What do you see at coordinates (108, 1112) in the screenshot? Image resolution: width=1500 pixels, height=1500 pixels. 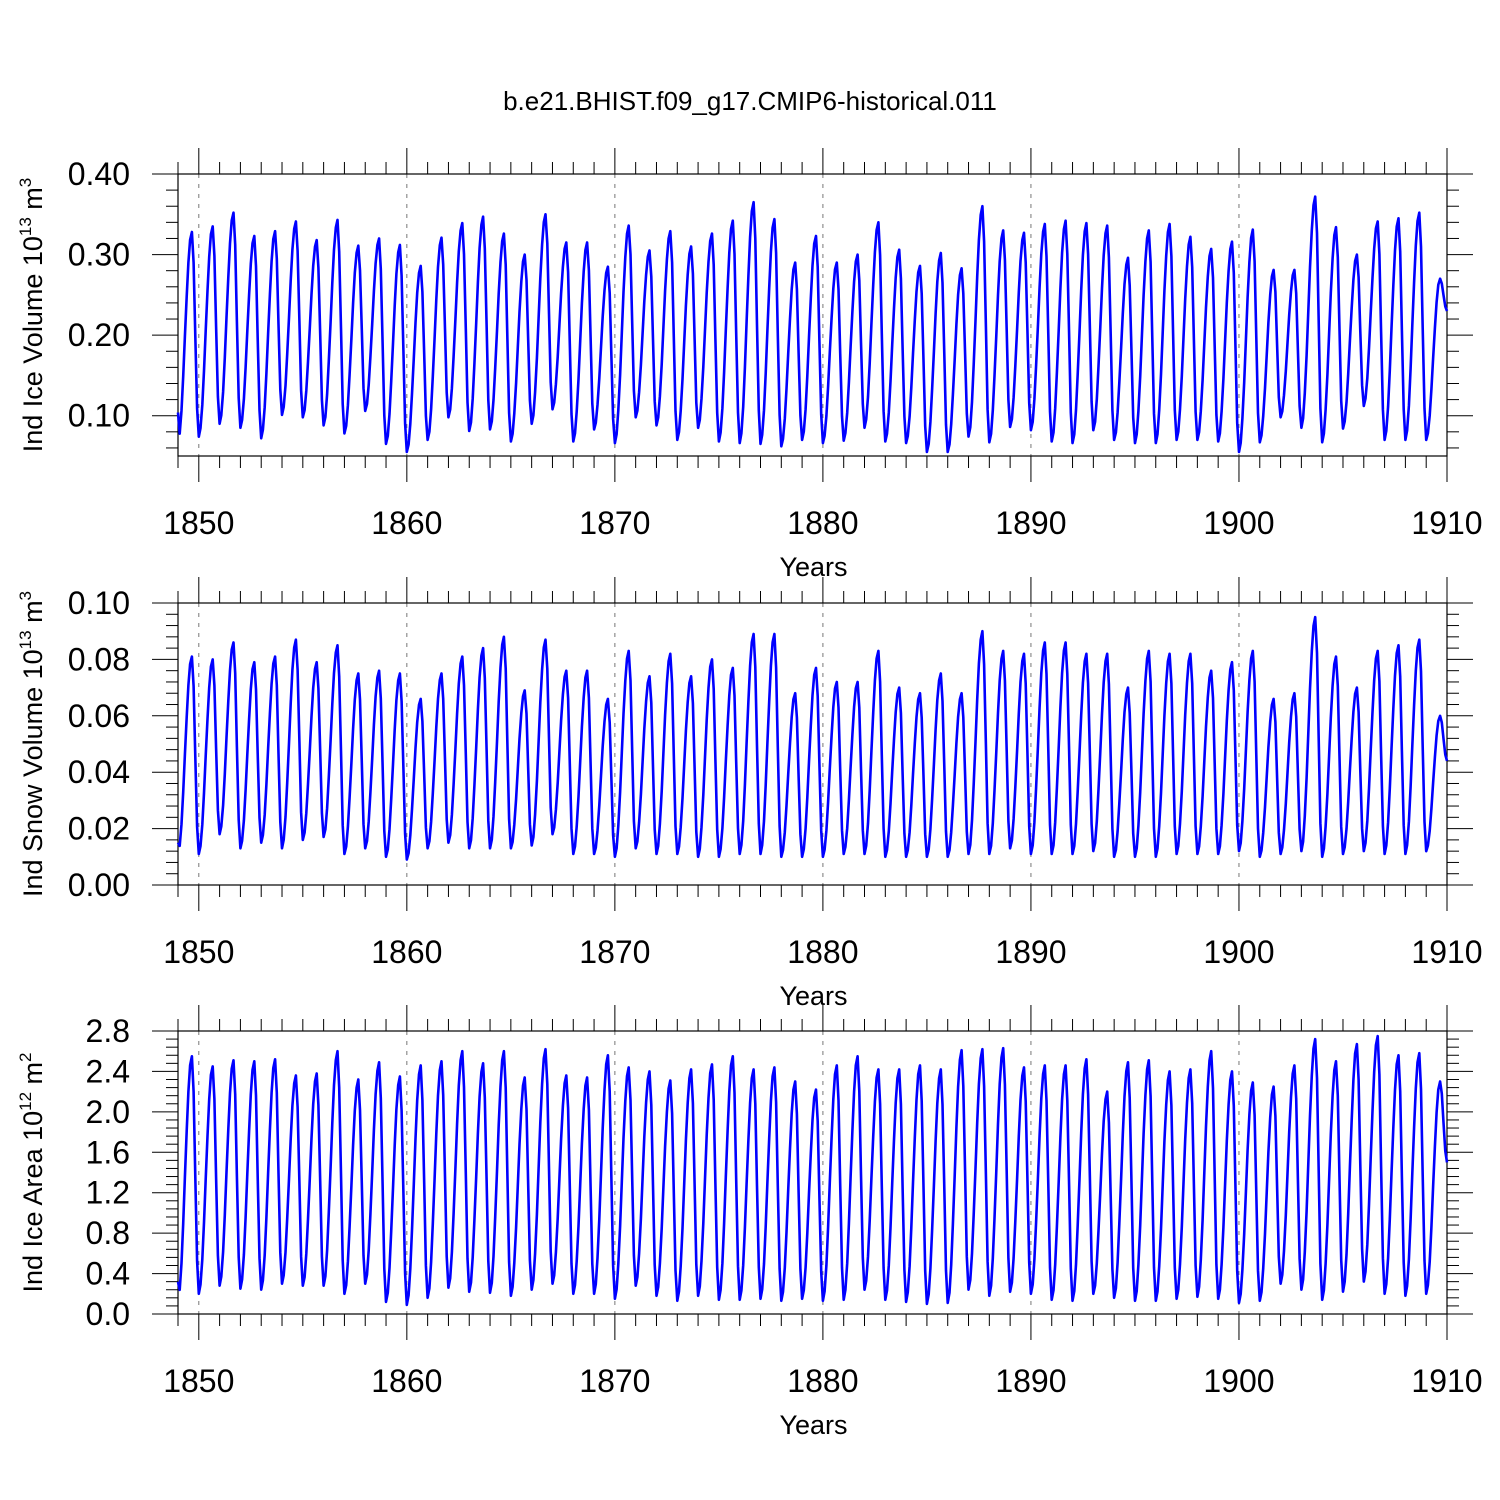 I see `y-tick-label: 2.0` at bounding box center [108, 1112].